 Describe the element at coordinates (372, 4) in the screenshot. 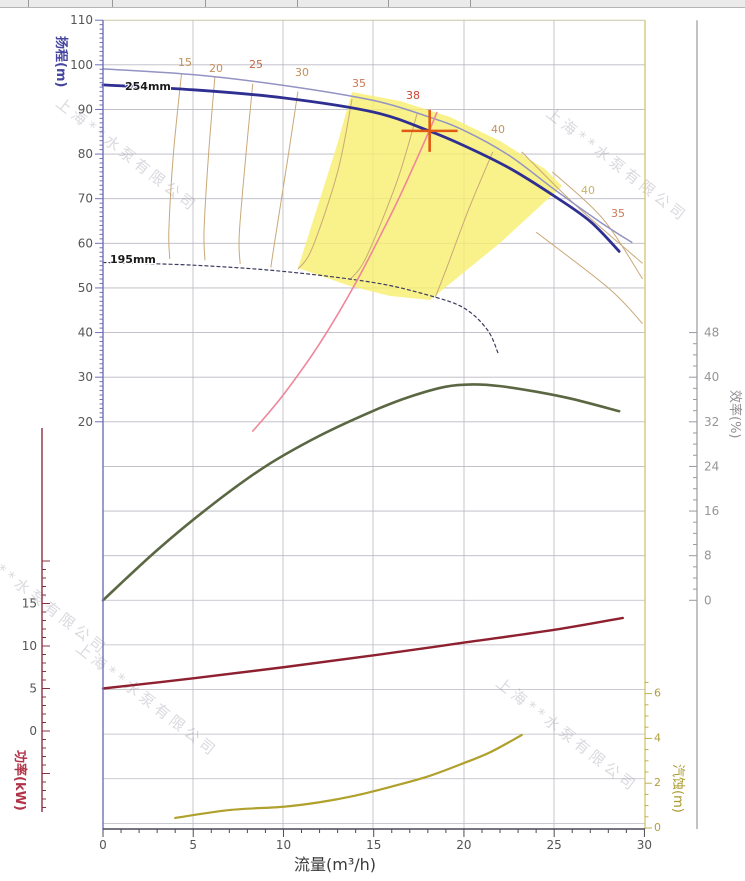

I see `top-tab-bar` at that location.